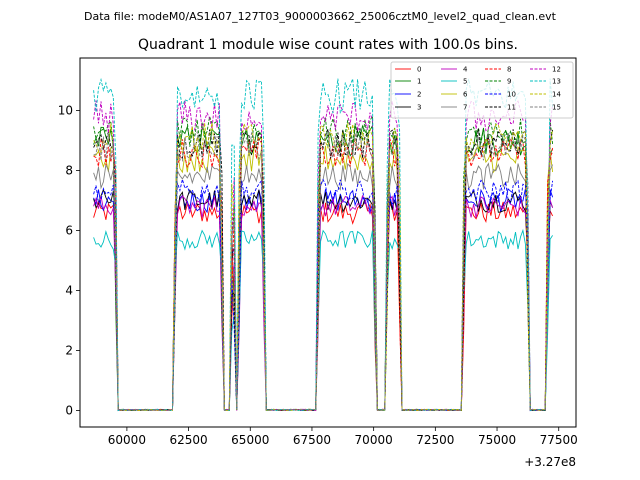 This screenshot has height=480, width=640. I want to click on legend-label-6: 6, so click(465, 95).